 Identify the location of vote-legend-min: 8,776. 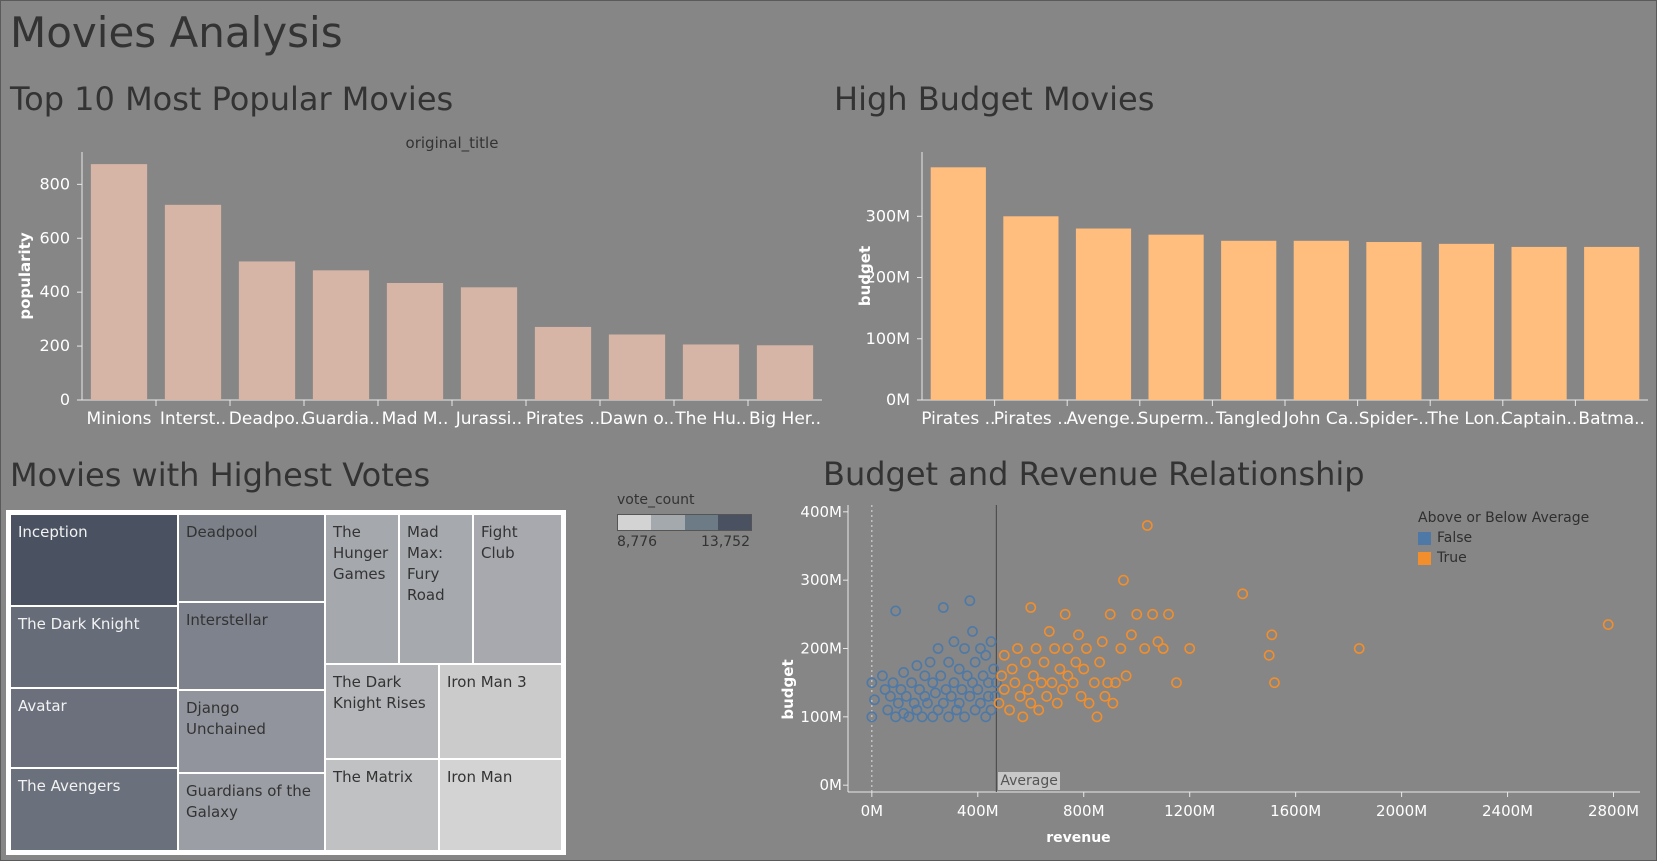
(637, 542).